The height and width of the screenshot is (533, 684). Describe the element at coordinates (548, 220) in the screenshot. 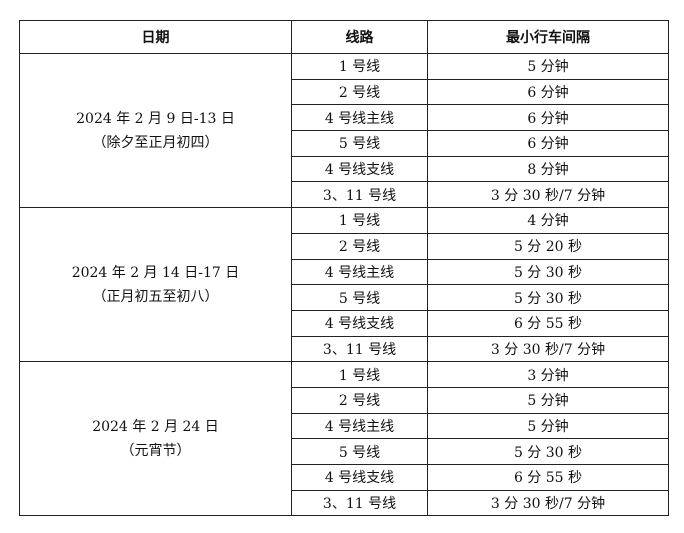

I see `interval-cell: 4 分钟` at that location.